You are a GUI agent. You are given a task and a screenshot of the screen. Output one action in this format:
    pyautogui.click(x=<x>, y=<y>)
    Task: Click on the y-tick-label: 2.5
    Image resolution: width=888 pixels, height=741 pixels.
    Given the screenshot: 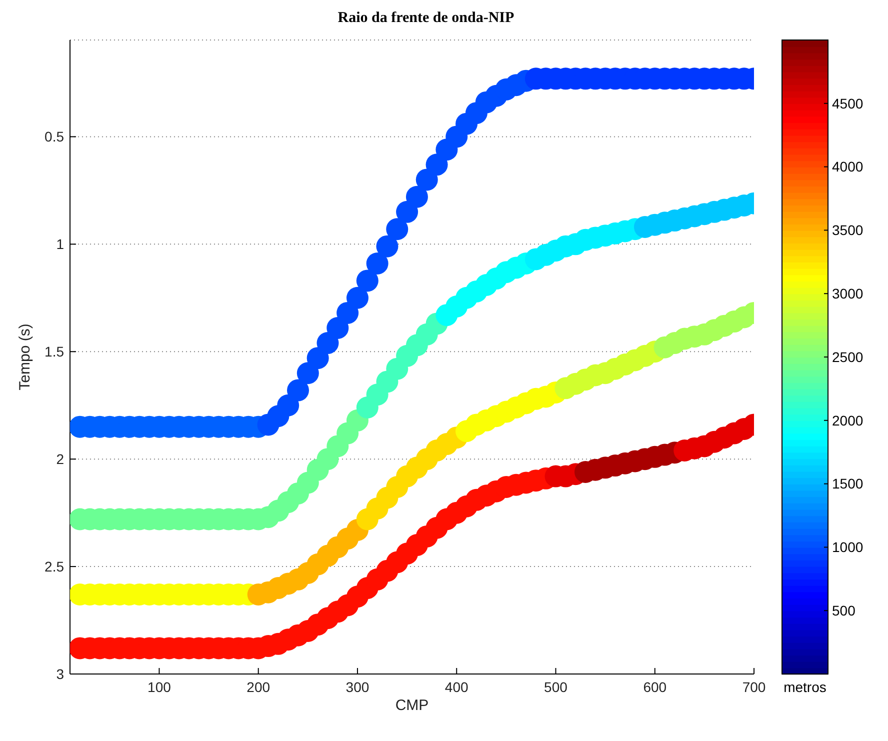 What is the action you would take?
    pyautogui.click(x=54, y=566)
    